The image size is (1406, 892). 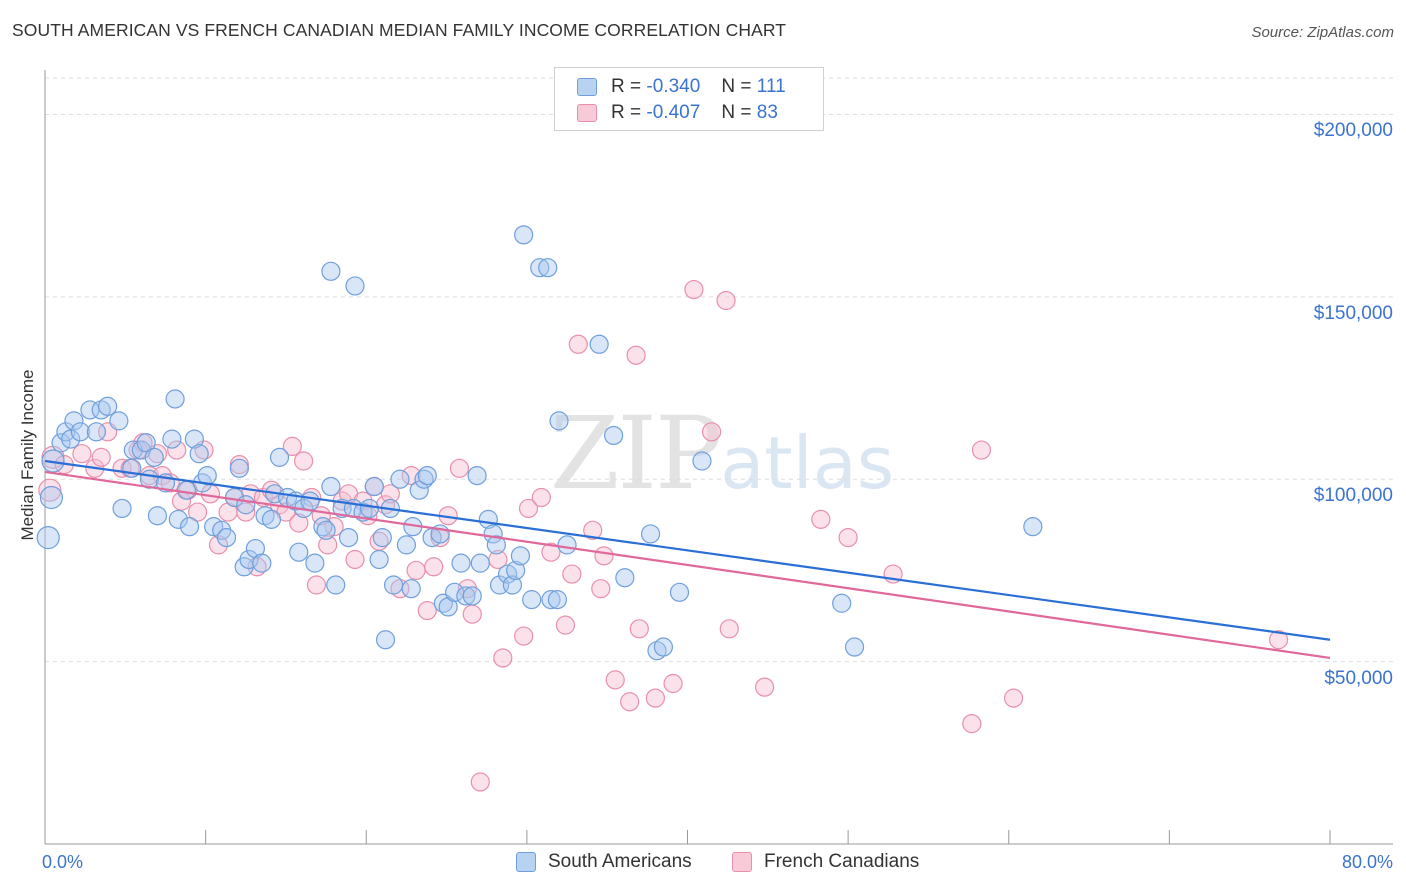 What do you see at coordinates (722, 453) in the screenshot?
I see `zipatlas-watermark: ZIPatlas` at bounding box center [722, 453].